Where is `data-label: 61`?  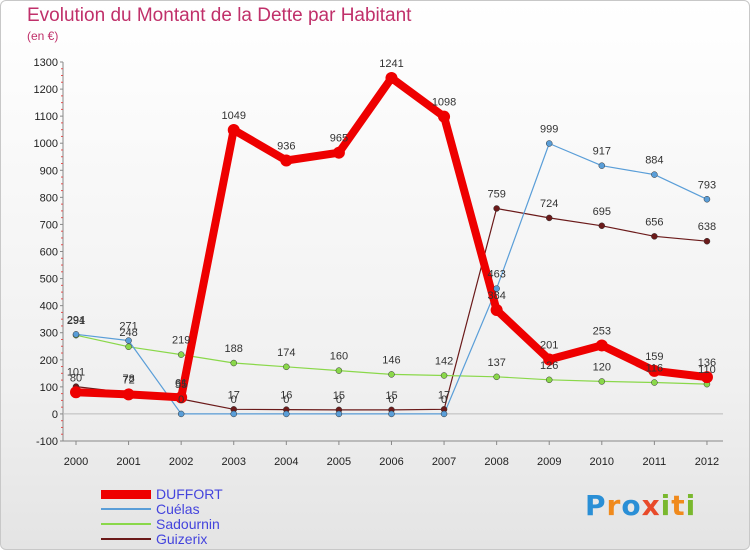
data-label: 61 is located at coordinates (181, 383).